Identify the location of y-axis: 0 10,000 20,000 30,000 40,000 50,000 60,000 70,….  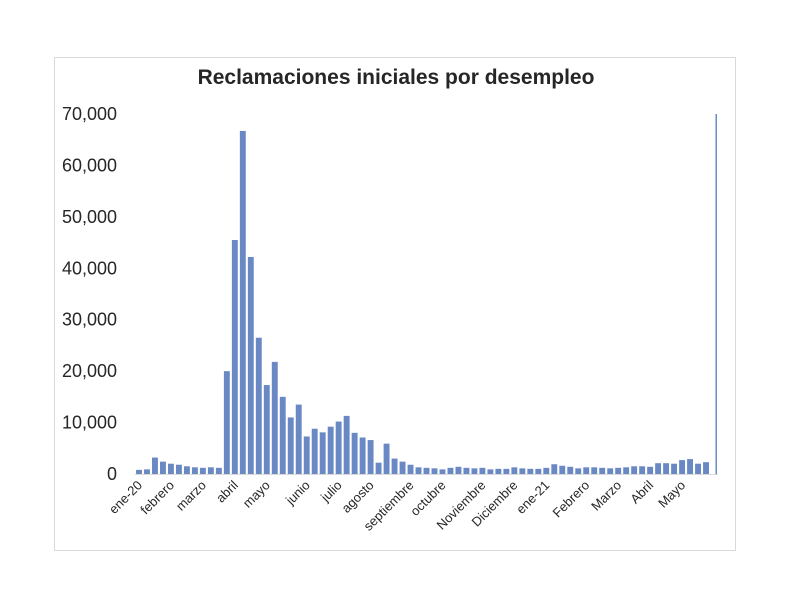
(89, 294).